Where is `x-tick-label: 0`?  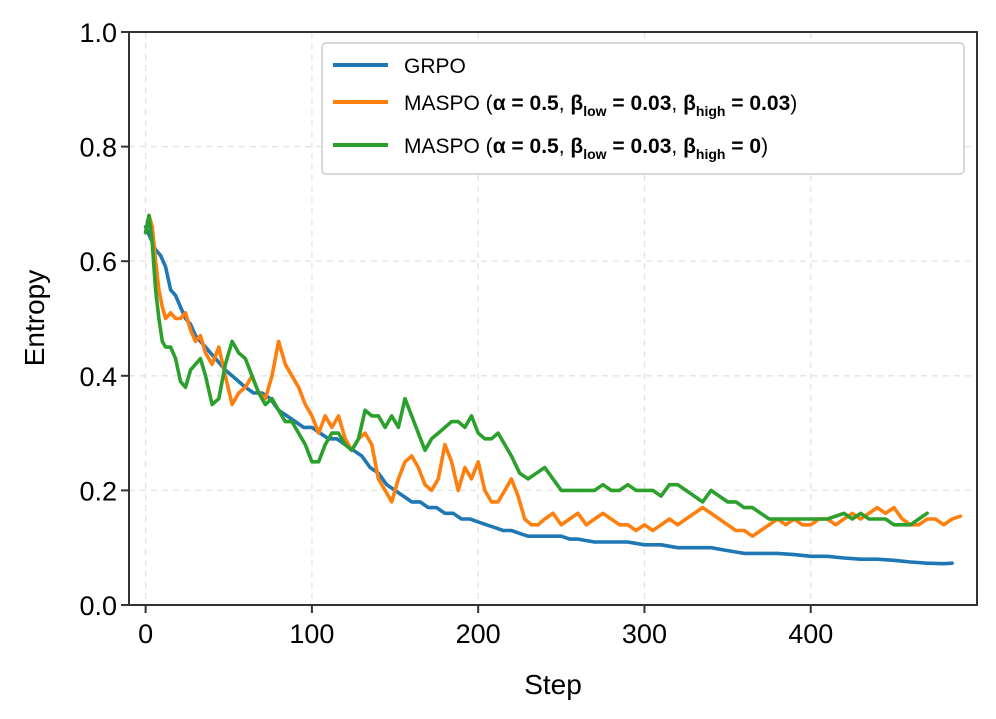
x-tick-label: 0 is located at coordinates (145, 634).